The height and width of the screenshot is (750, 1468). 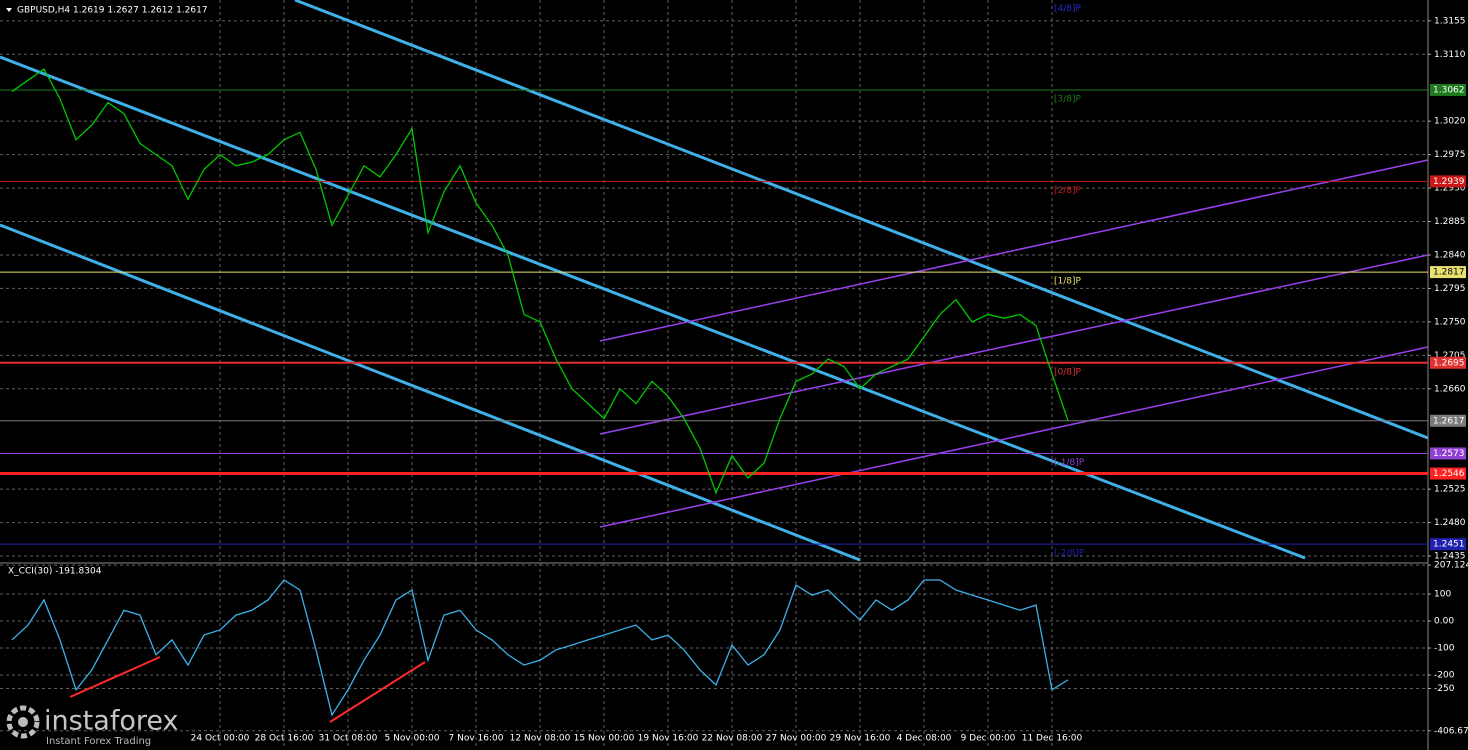 I want to click on x-tick-label: 19 Nov 16:00, so click(x=668, y=739).